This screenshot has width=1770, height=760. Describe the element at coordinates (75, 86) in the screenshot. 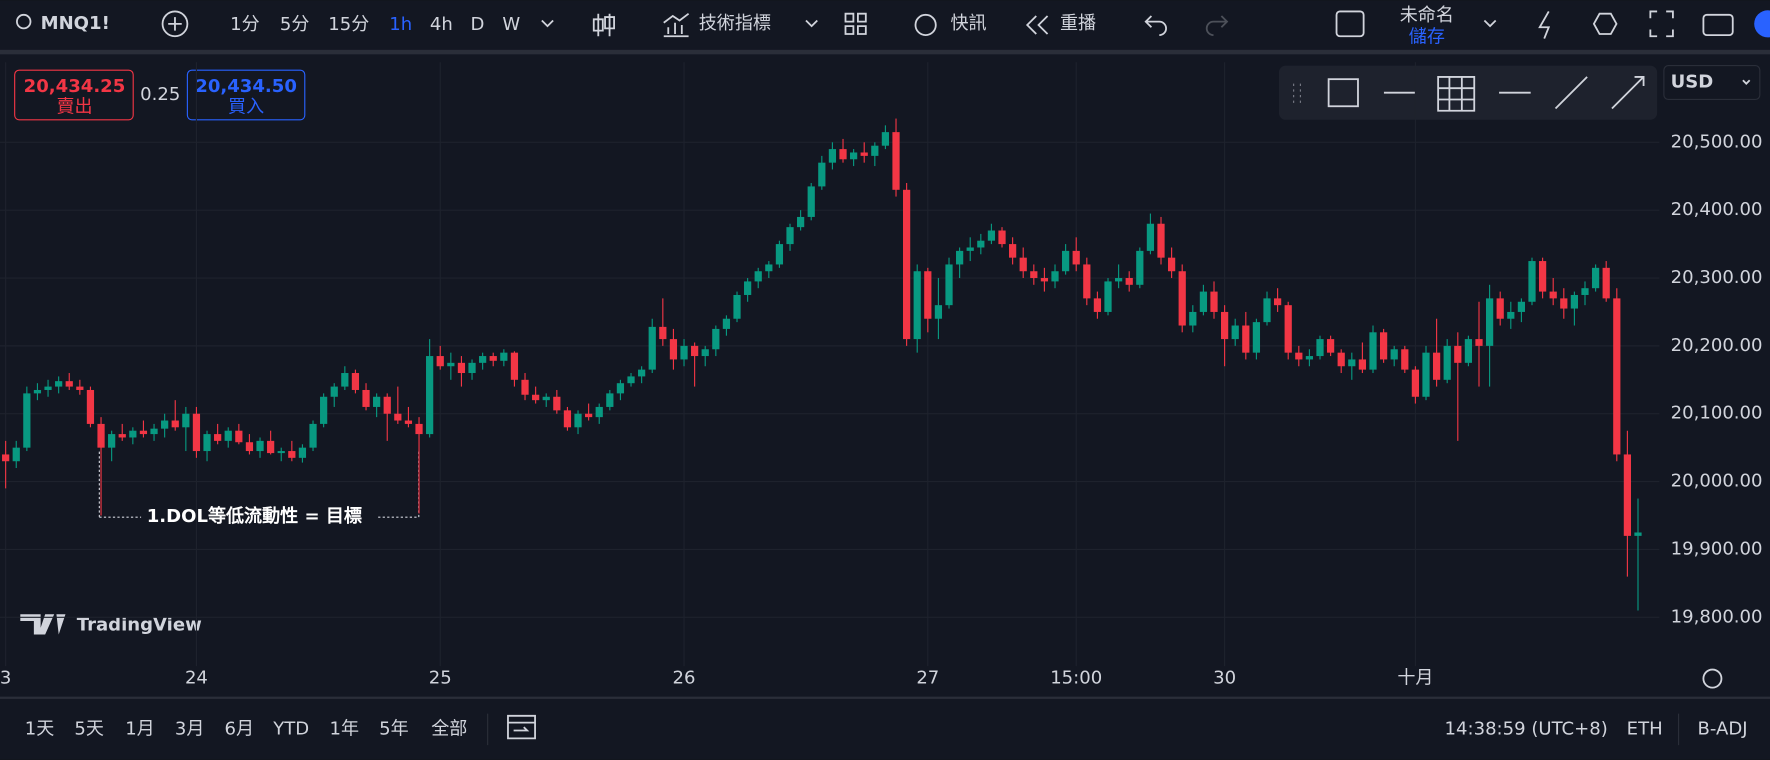

I see `sell-price: 20,434.25` at that location.